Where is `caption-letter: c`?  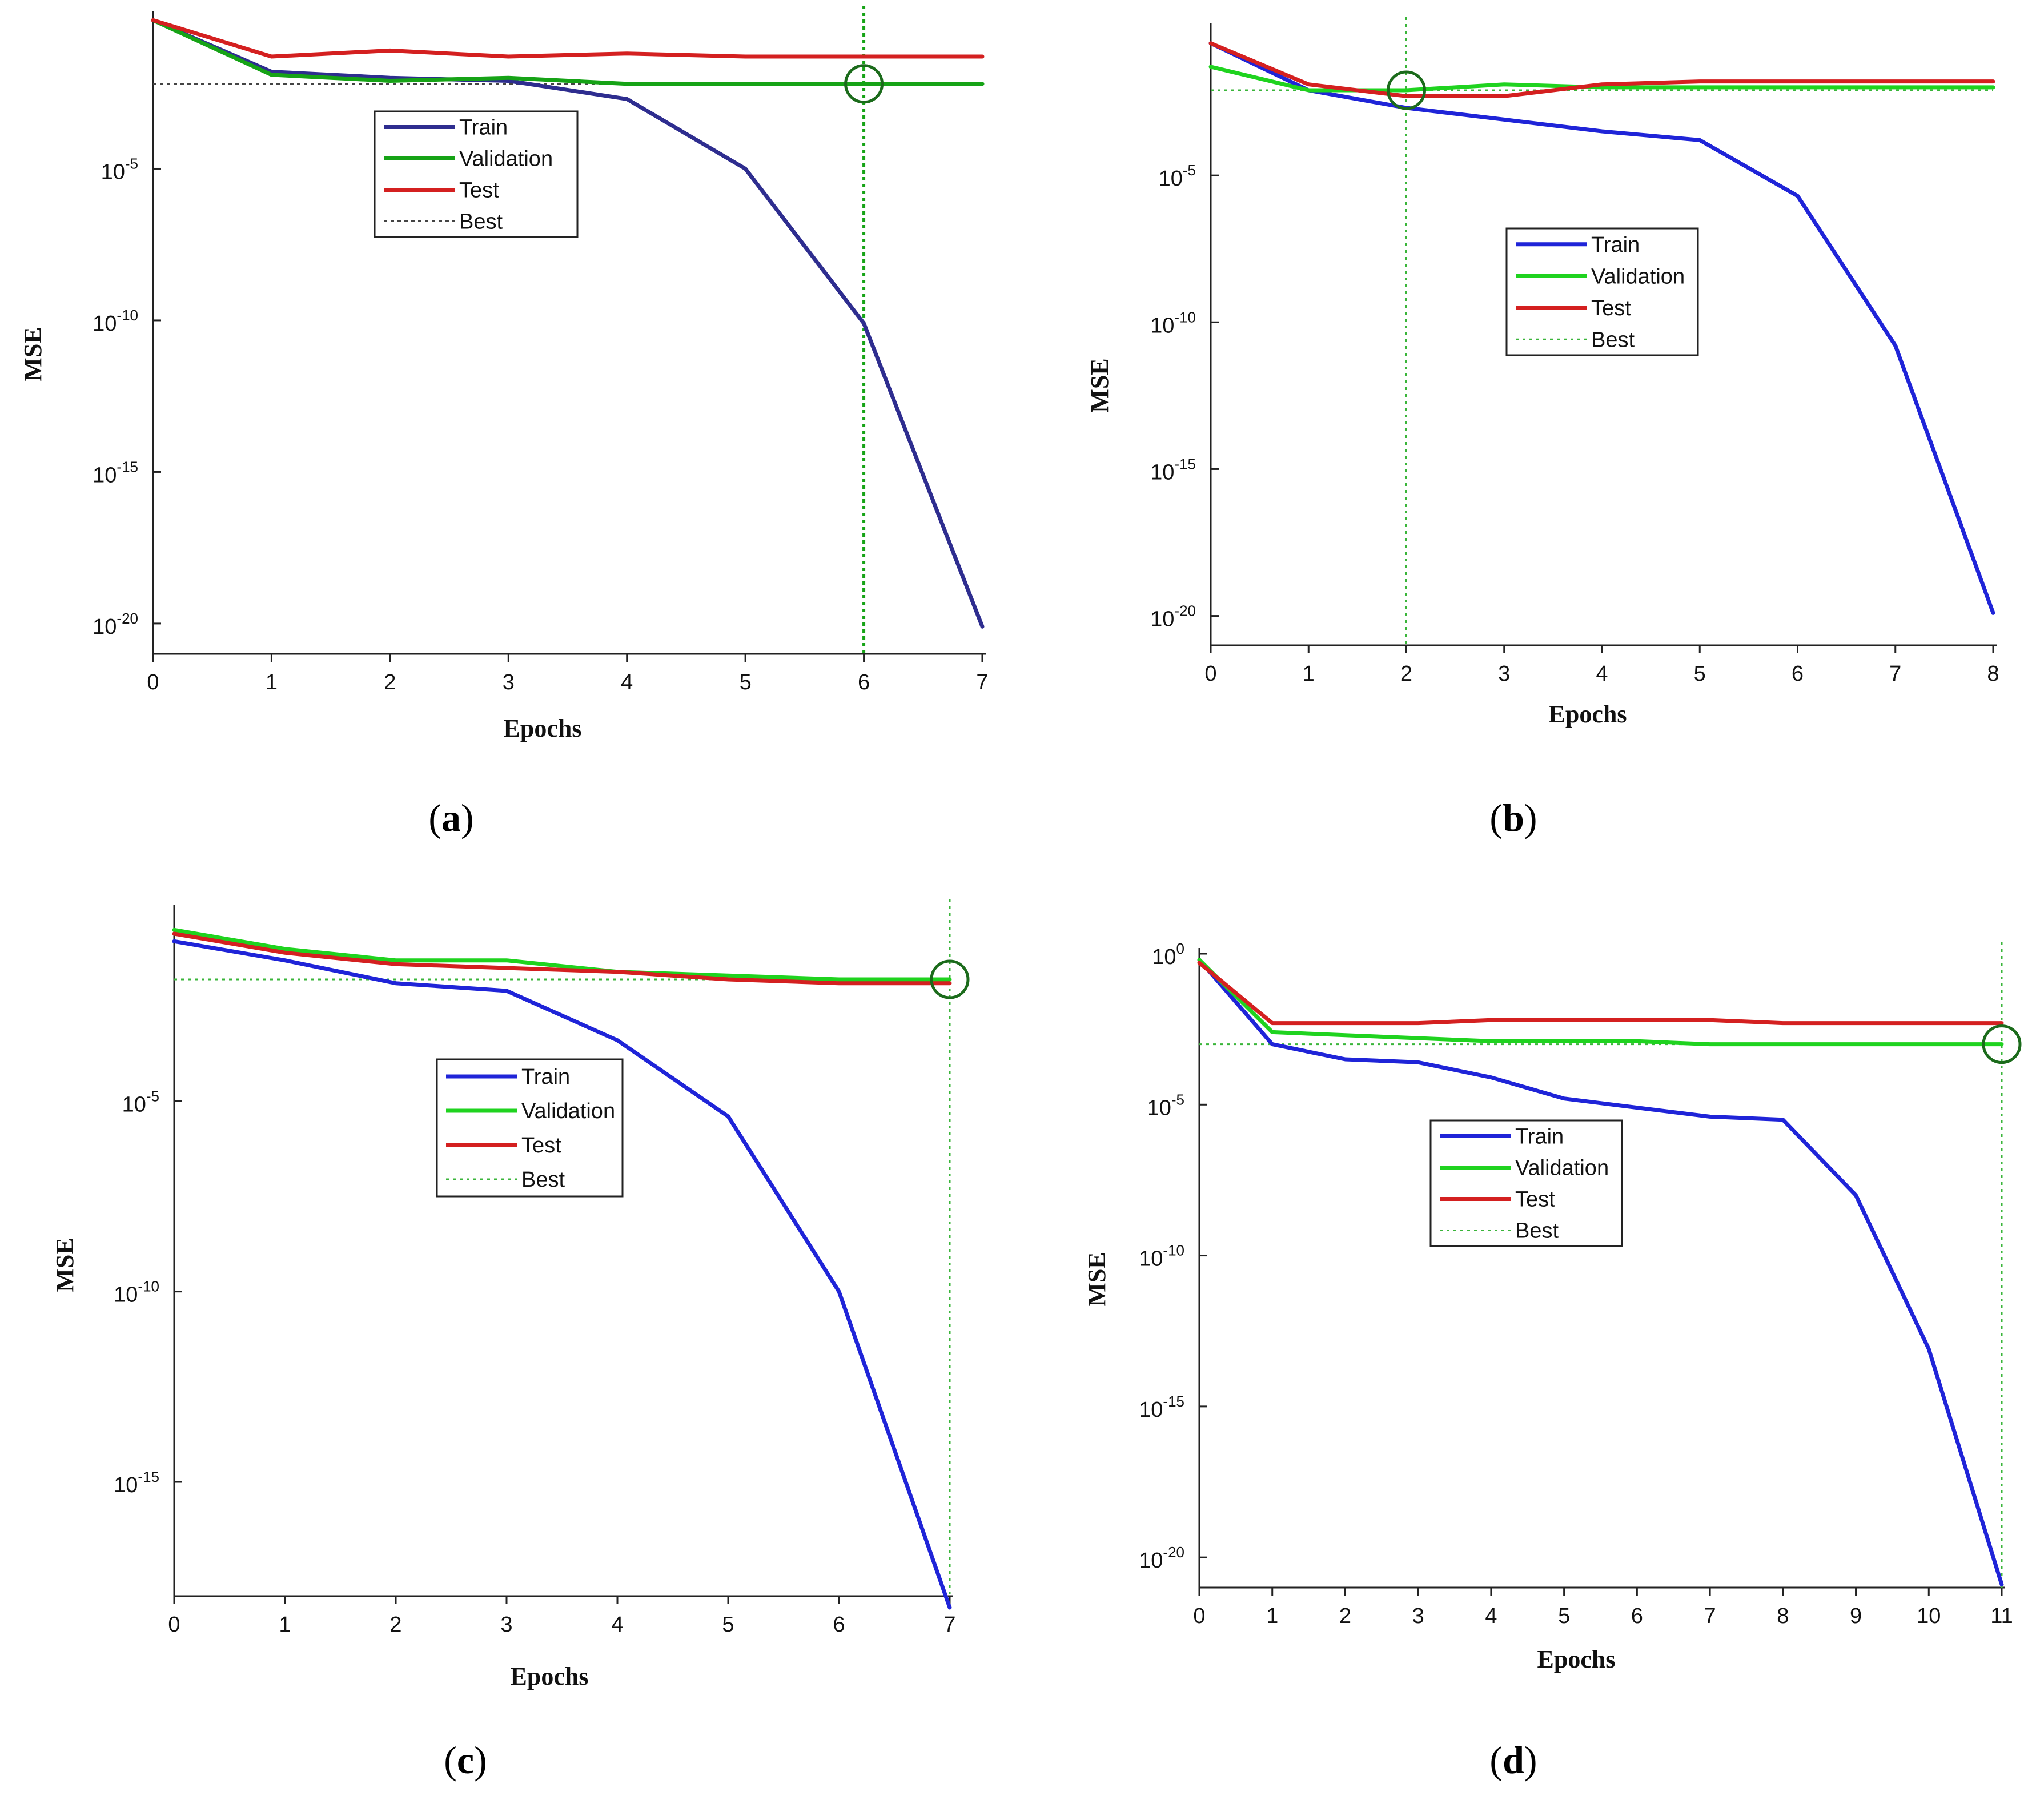 caption-letter: c is located at coordinates (465, 1760).